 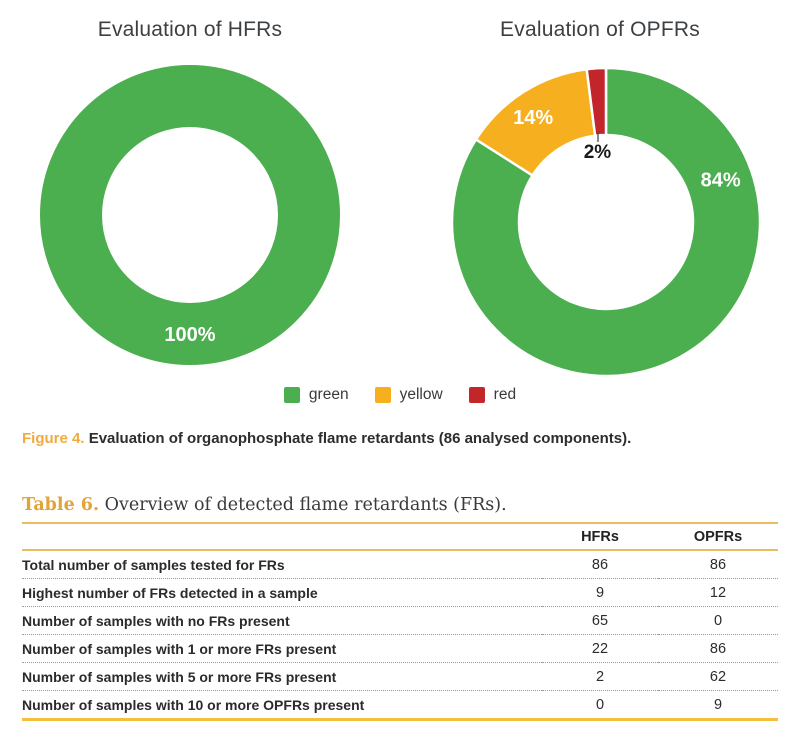 What do you see at coordinates (600, 592) in the screenshot?
I see `value-hfrs: 9` at bounding box center [600, 592].